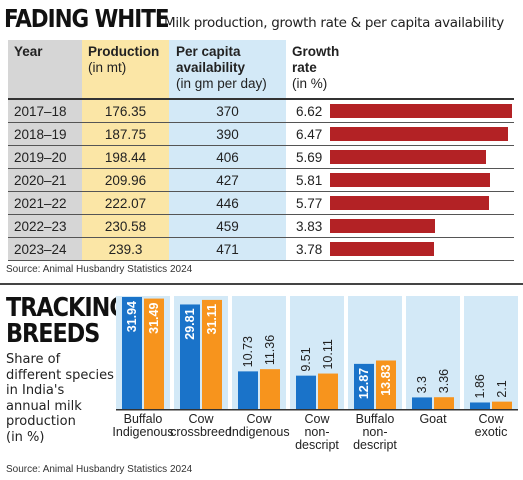 The height and width of the screenshot is (480, 523). What do you see at coordinates (33, 359) in the screenshot?
I see `chart-desc-line: Share of` at bounding box center [33, 359].